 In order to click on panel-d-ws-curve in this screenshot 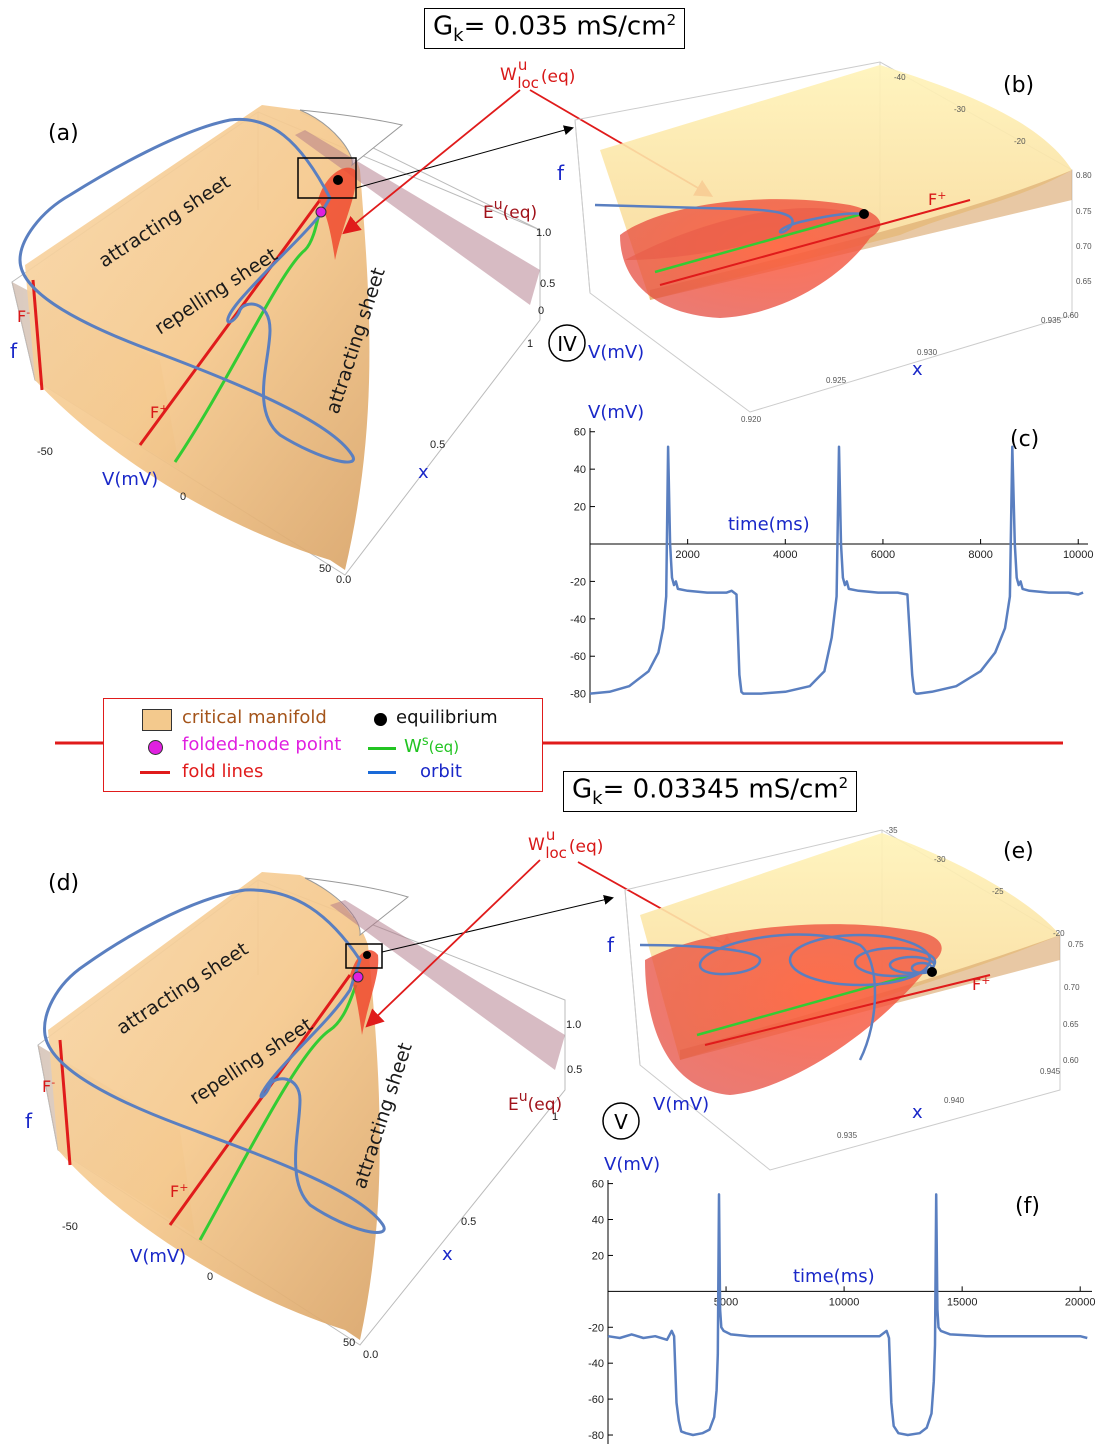, I will do `click(278, 1112)`.